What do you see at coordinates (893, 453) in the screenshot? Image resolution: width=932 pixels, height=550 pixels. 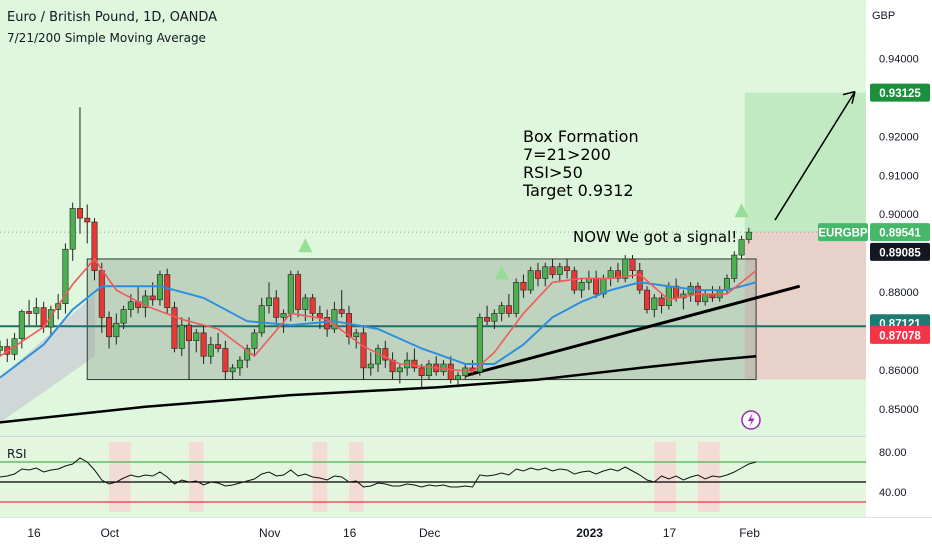 I see `rsi-tick-label: 80.00` at bounding box center [893, 453].